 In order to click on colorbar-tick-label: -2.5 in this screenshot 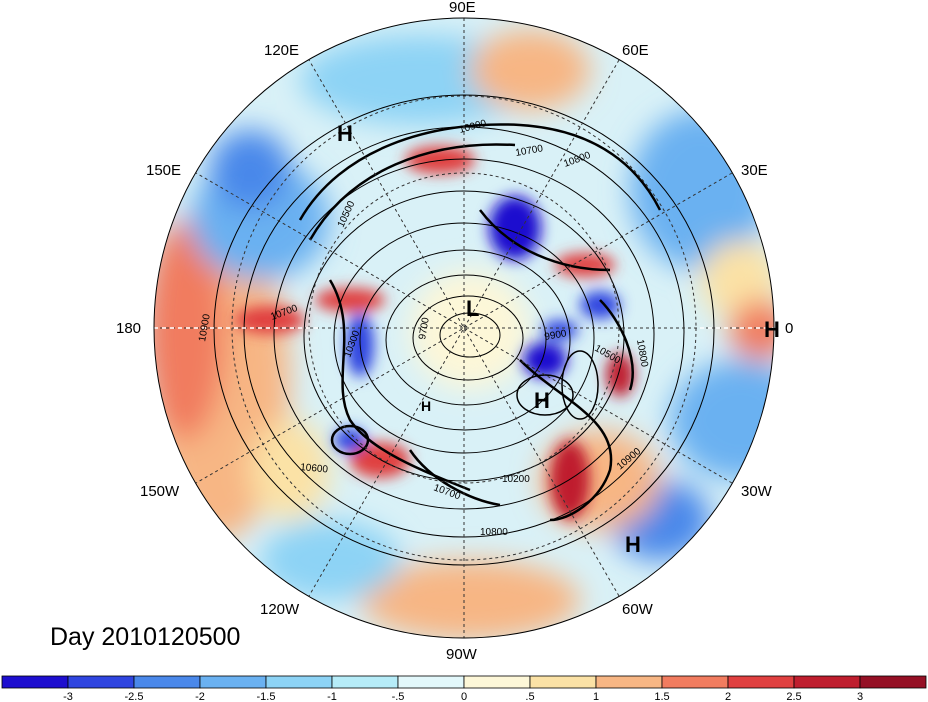, I will do `click(134, 696)`.